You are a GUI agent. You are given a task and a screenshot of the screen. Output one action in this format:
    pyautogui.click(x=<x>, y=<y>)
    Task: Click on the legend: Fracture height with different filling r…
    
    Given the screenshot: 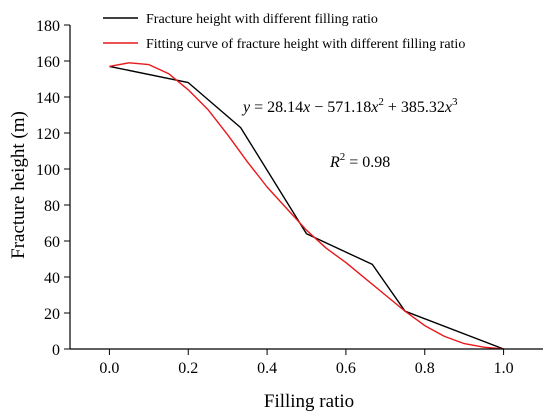 What is the action you would take?
    pyautogui.click(x=284, y=32)
    